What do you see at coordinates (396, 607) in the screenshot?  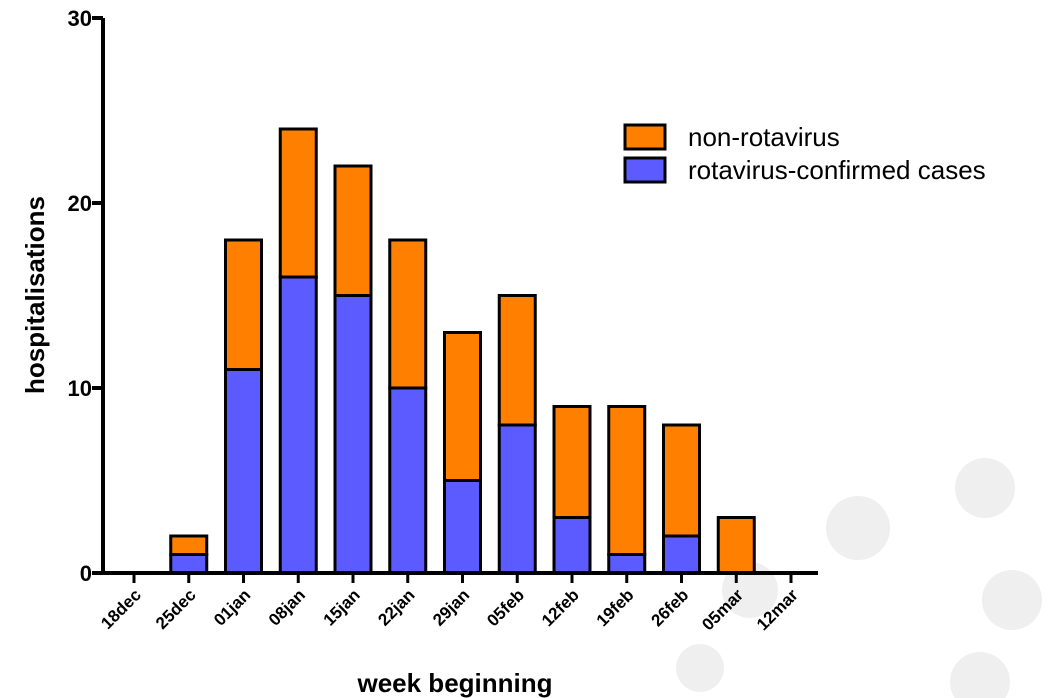 I see `x-tick-label: 22jan` at bounding box center [396, 607].